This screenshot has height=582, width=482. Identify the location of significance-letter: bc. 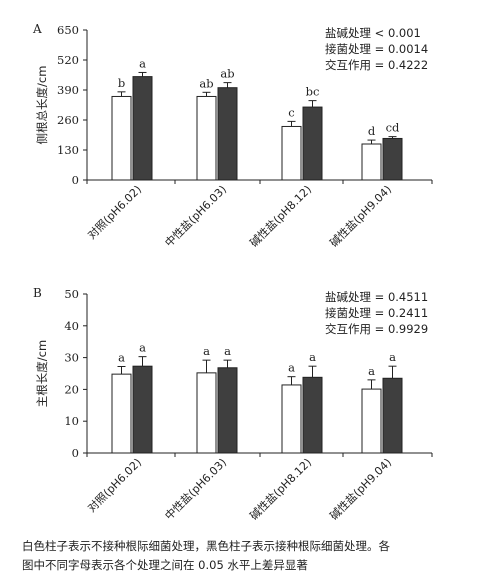
(313, 92).